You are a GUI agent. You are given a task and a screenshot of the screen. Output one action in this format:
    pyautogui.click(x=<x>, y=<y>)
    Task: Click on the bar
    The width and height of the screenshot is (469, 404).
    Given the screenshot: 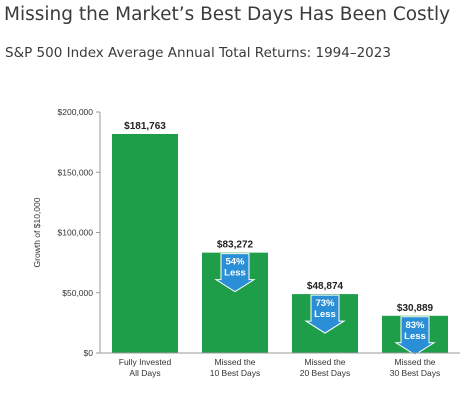 What is the action you would take?
    pyautogui.click(x=145, y=243)
    